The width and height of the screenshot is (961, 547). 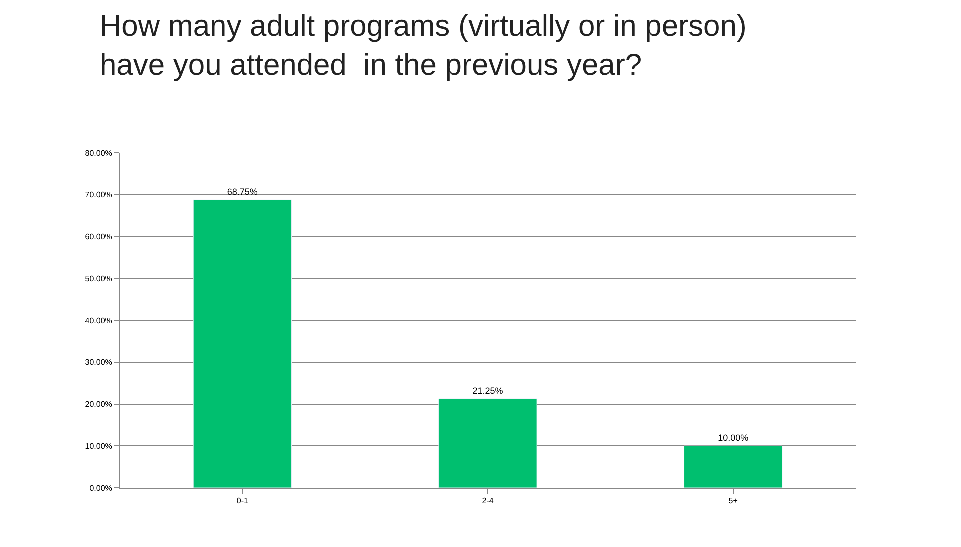 I want to click on data-label: 21.25%, so click(x=488, y=391).